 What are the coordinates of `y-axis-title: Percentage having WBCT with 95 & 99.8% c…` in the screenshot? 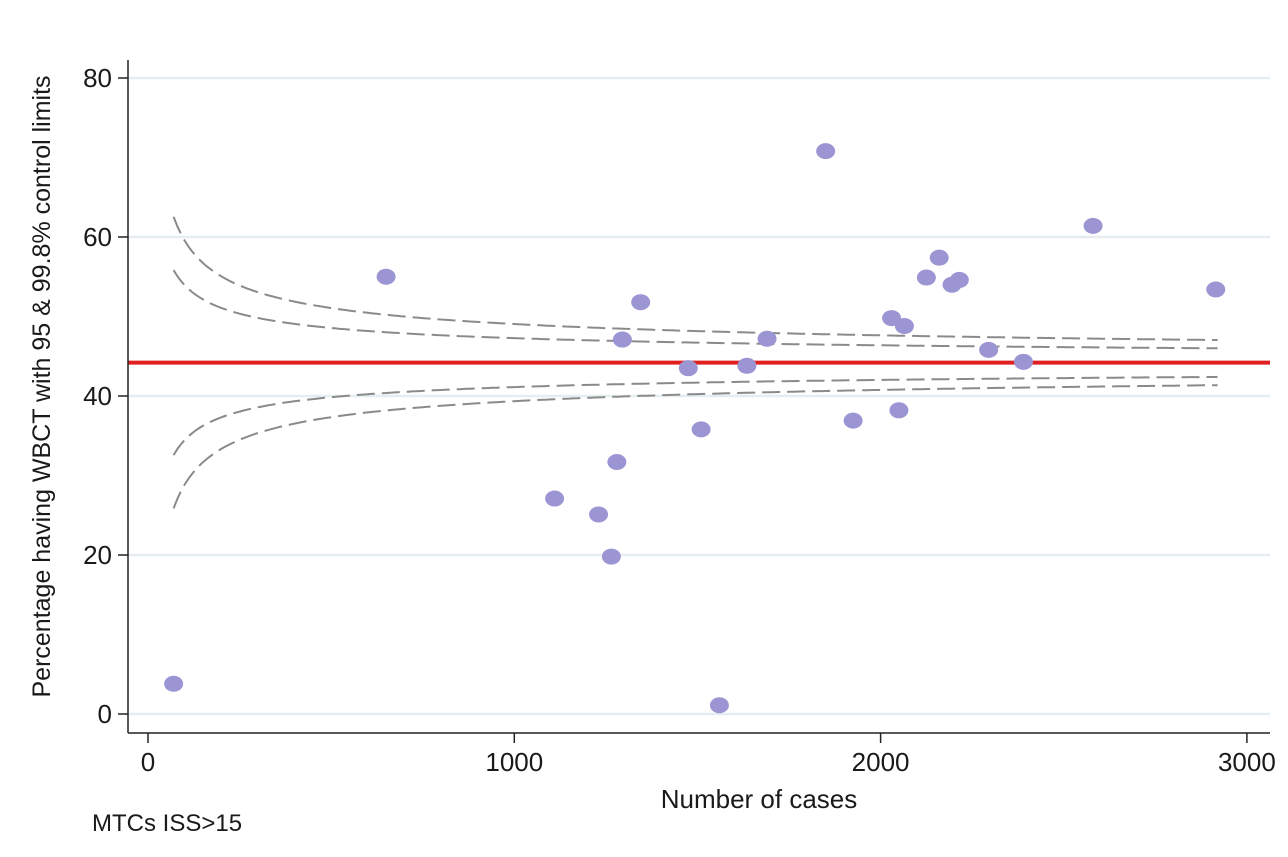 It's located at (42, 386).